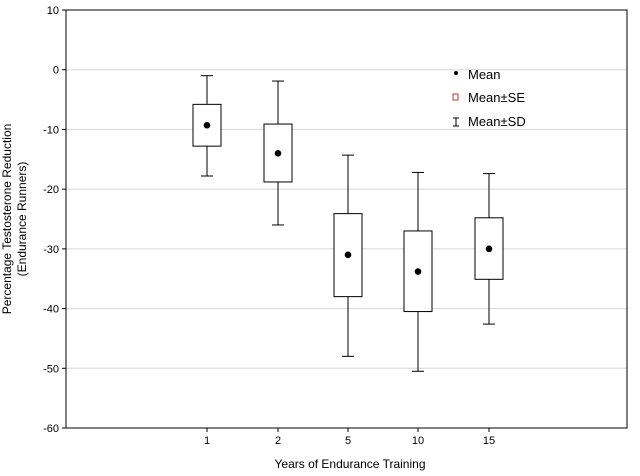 The width and height of the screenshot is (640, 476). Describe the element at coordinates (496, 97) in the screenshot. I see `legend-se-label: Mean±SE` at that location.